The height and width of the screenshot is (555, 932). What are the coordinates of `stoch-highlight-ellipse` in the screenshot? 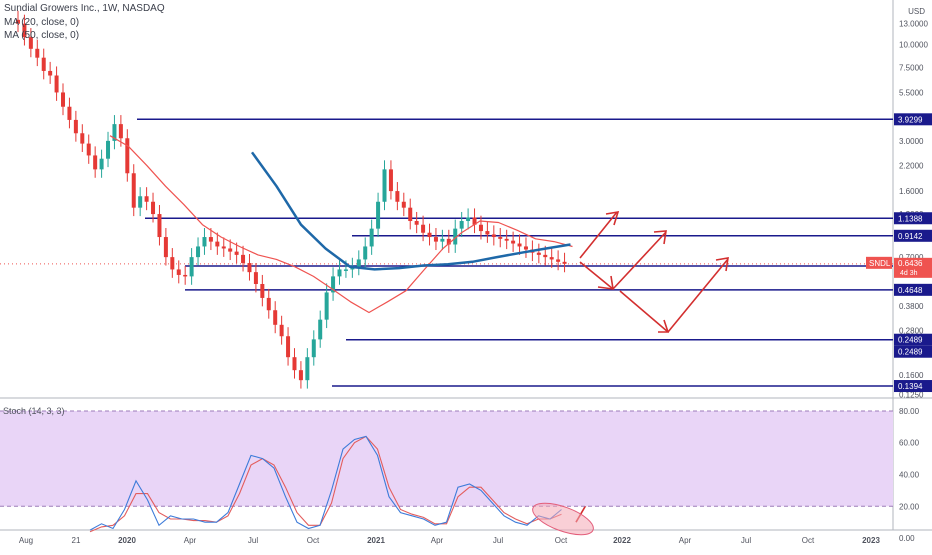 It's located at (563, 519).